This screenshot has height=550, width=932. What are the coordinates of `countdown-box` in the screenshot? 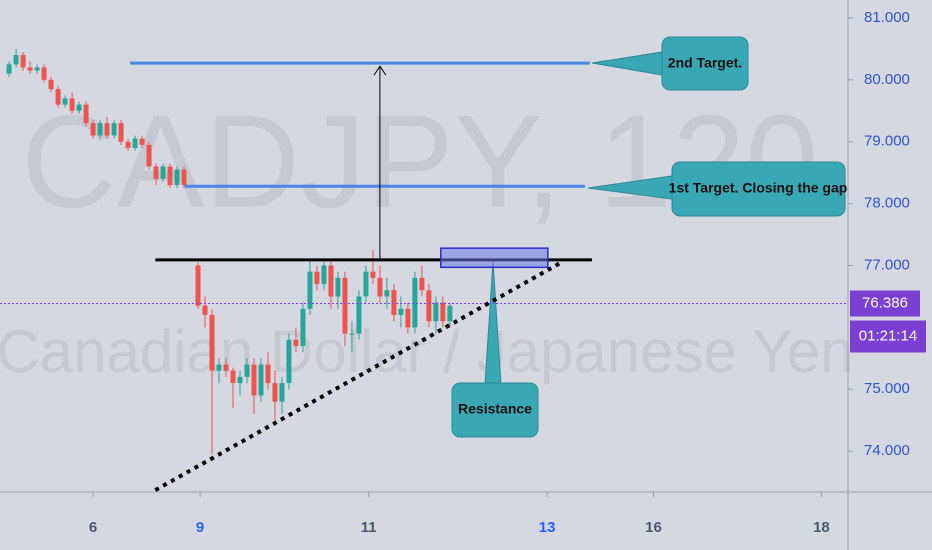 It's located at (888, 336).